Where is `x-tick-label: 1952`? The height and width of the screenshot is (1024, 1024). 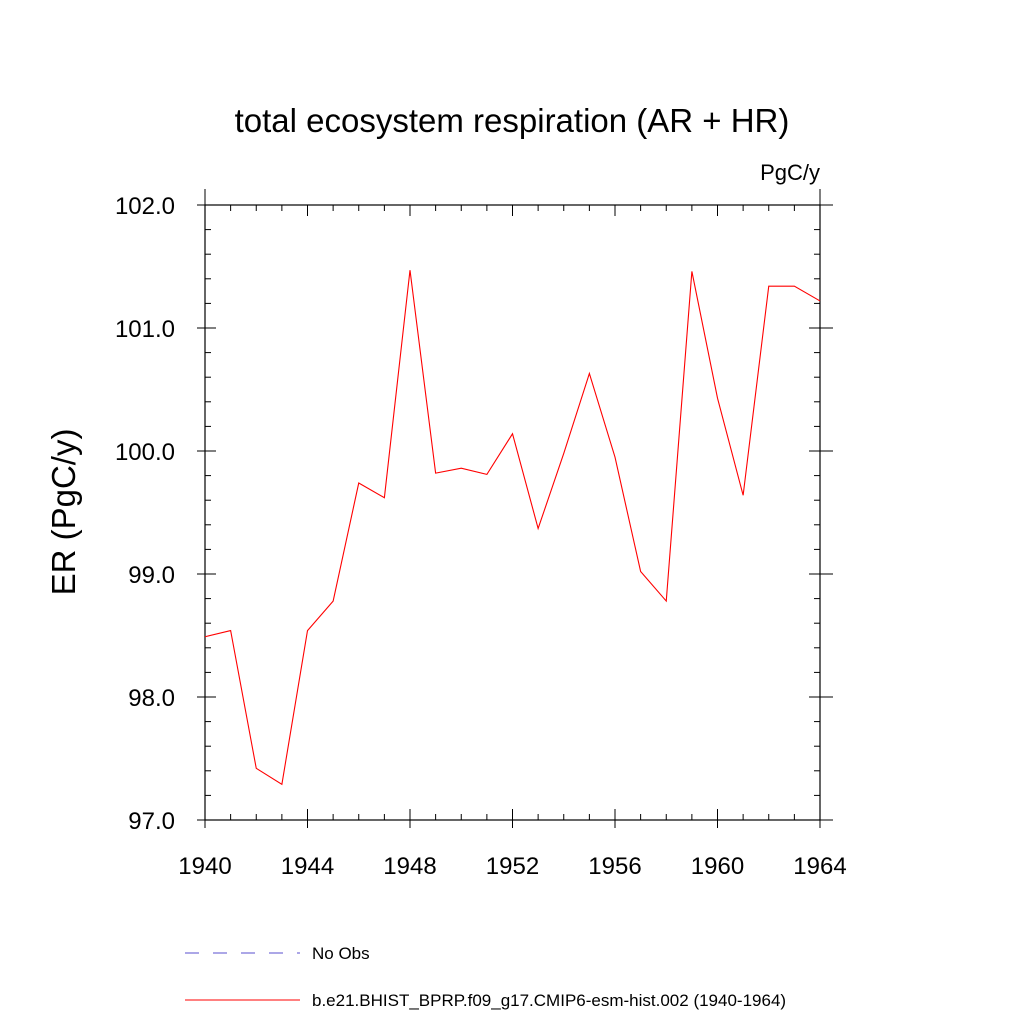 x-tick-label: 1952 is located at coordinates (512, 866).